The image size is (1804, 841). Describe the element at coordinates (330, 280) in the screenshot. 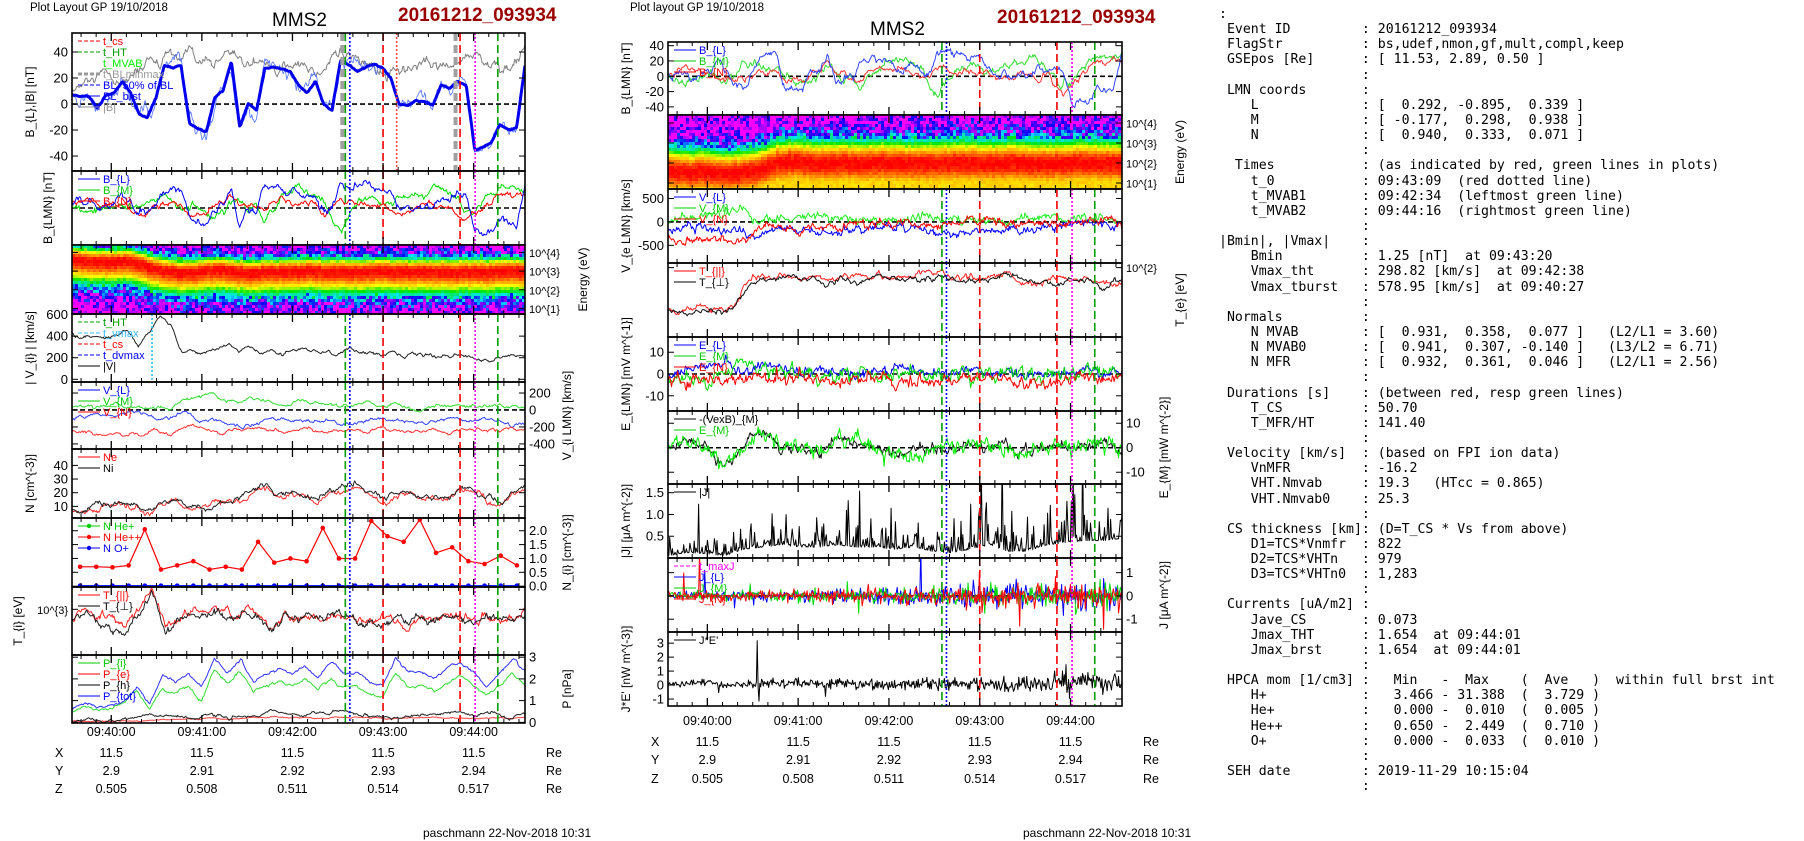

I see `panel-ion-spectrogram: 10^{4}10^{3}10^{2}10^{1} Energy (eV)` at that location.